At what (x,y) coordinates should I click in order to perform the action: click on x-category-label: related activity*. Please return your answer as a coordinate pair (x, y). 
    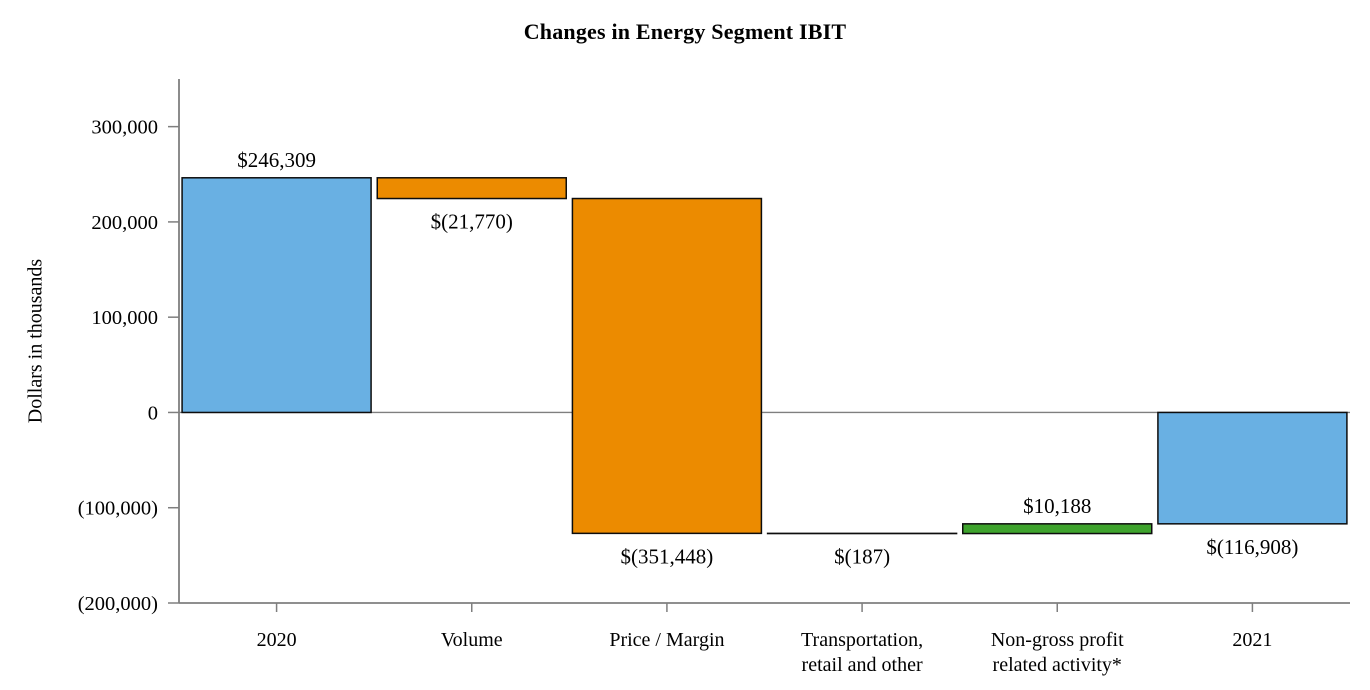
    Looking at the image, I should click on (1057, 665).